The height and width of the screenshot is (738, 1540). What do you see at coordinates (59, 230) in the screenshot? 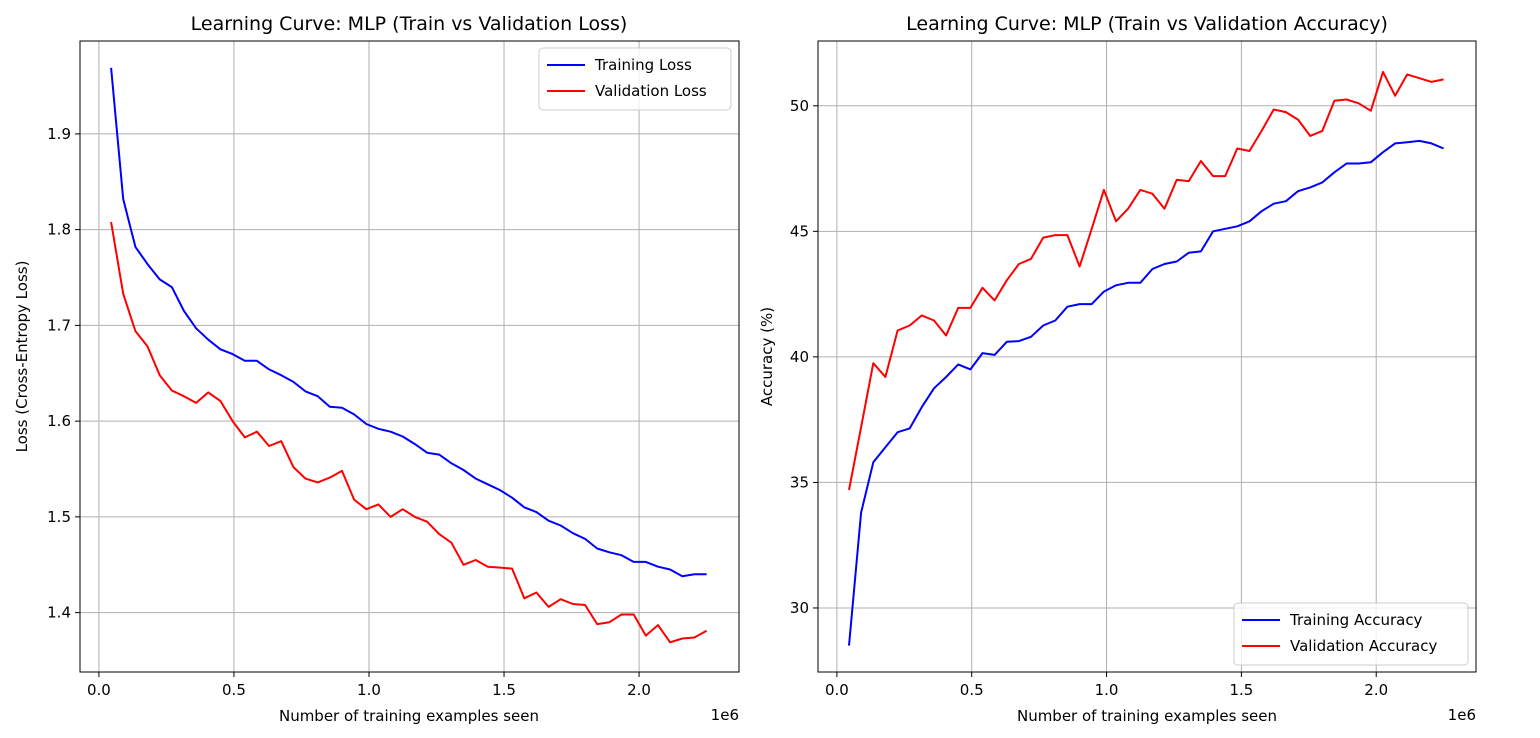
I see `loss-chart-y-tick-label: 1.8` at bounding box center [59, 230].